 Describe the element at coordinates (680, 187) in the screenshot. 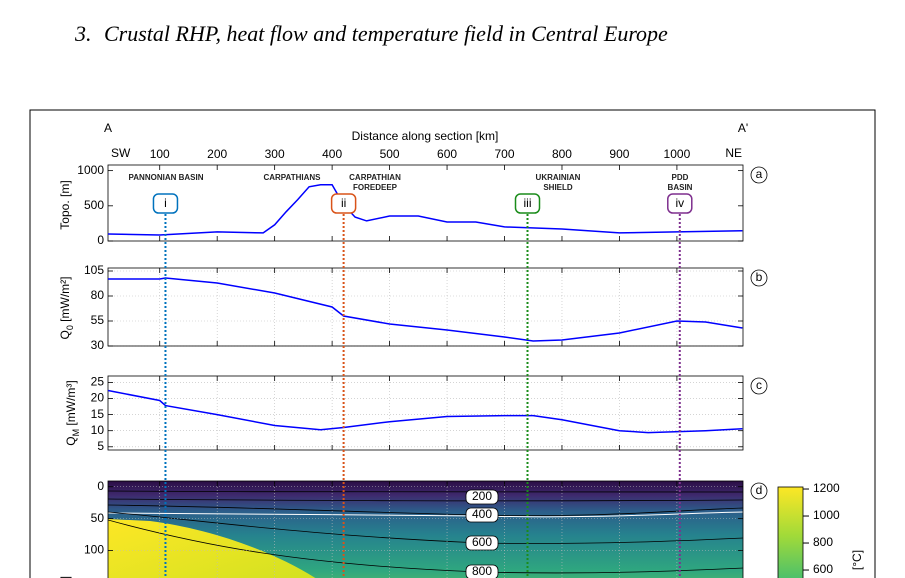

I see `region-label: BASIN` at that location.